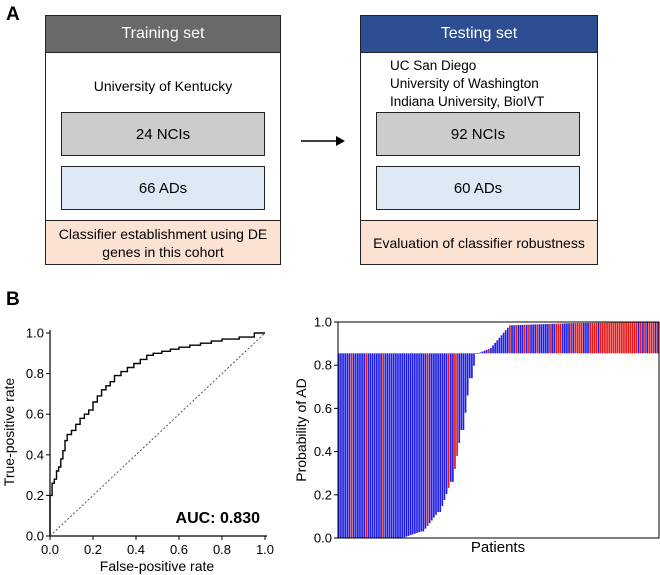 This screenshot has height=575, width=660. I want to click on testing-ad-count: 60 ADs, so click(478, 188).